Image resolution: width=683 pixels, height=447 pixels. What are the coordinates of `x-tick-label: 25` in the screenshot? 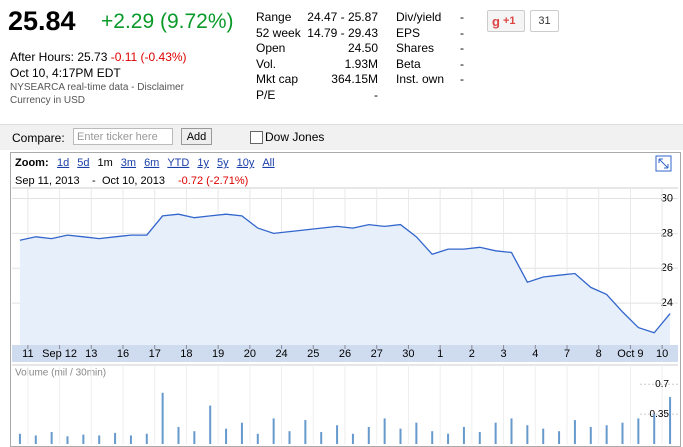 It's located at (313, 354).